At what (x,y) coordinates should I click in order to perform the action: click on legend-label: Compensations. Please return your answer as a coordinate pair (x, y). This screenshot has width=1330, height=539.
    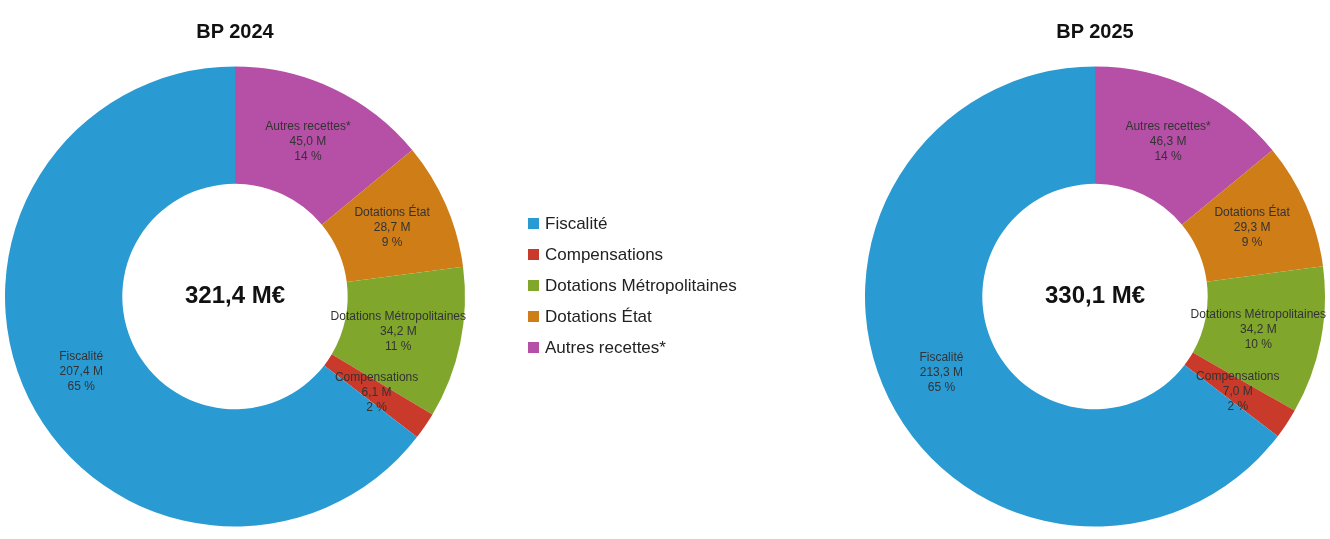
    Looking at the image, I should click on (604, 254).